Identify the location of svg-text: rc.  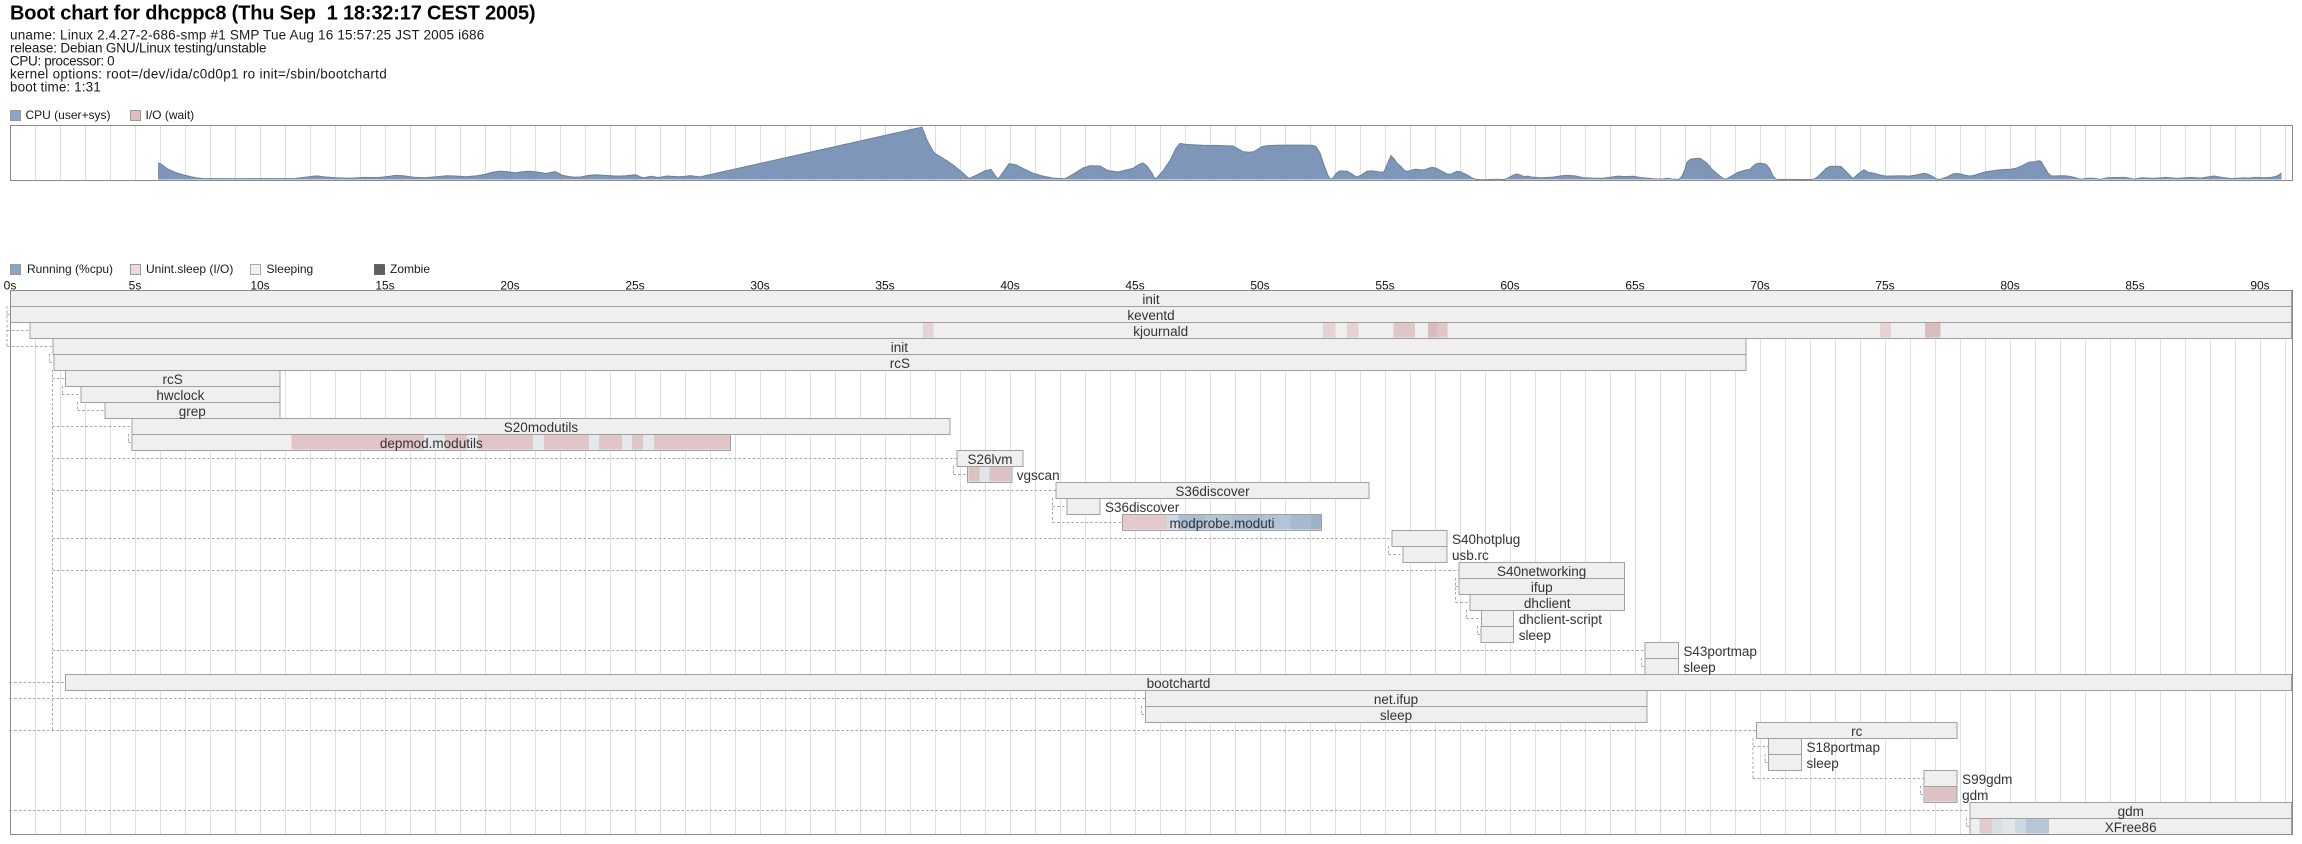
(1856, 731).